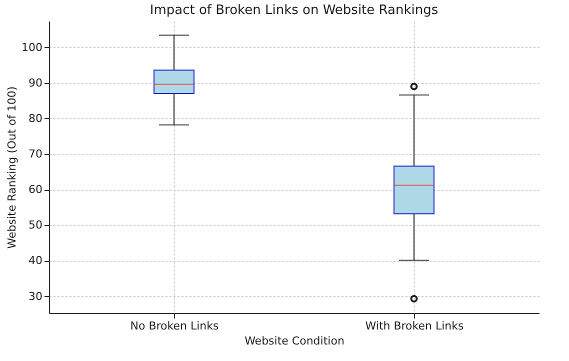 Image resolution: width=569 pixels, height=361 pixels. I want to click on y-tick-label: 50, so click(35, 225).